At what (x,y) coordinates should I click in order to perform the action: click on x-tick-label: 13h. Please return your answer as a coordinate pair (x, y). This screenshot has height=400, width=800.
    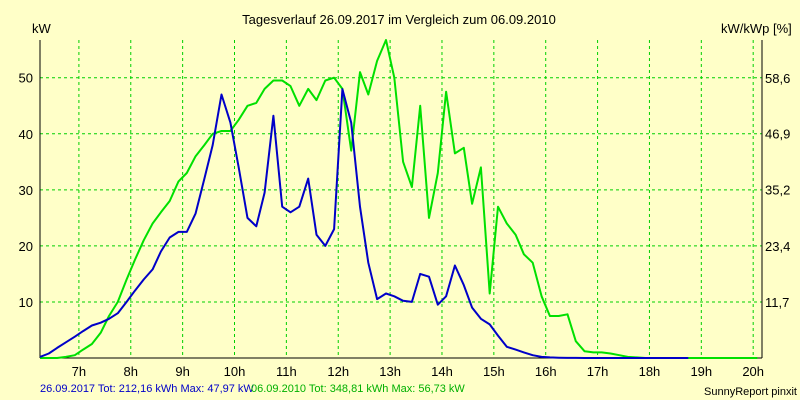
    Looking at the image, I should click on (390, 371).